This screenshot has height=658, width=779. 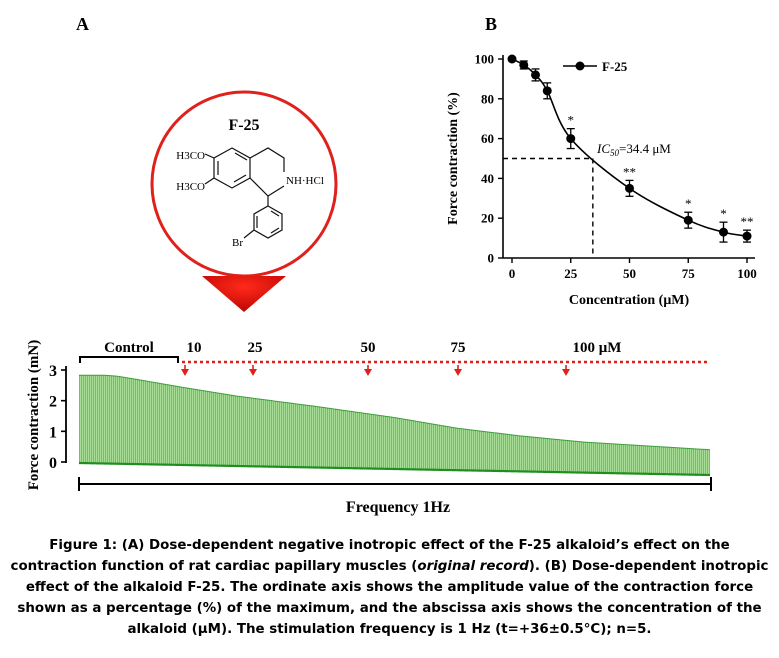 What do you see at coordinates (629, 300) in the screenshot?
I see `panel-b-x-axis-label: Concentration (μM)` at bounding box center [629, 300].